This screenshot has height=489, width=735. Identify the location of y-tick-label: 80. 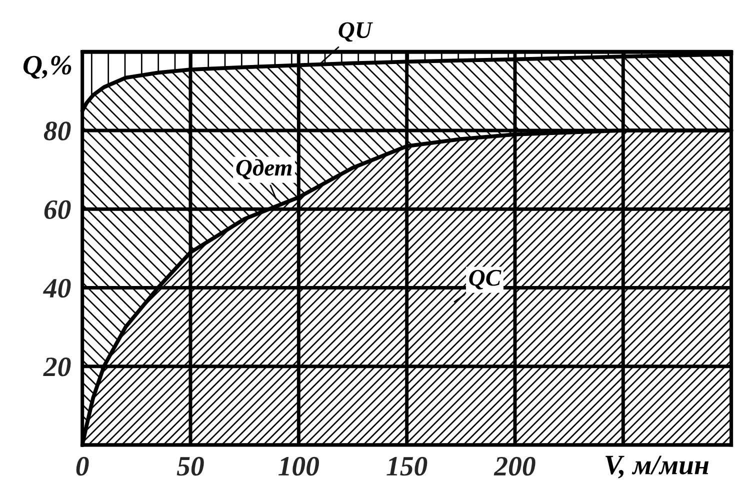
(57, 131).